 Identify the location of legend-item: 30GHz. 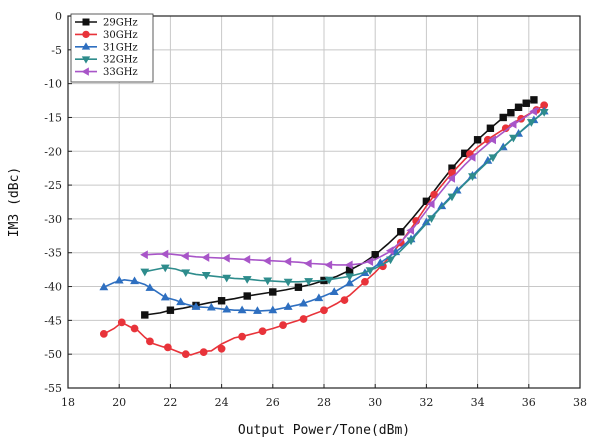
(106, 35).